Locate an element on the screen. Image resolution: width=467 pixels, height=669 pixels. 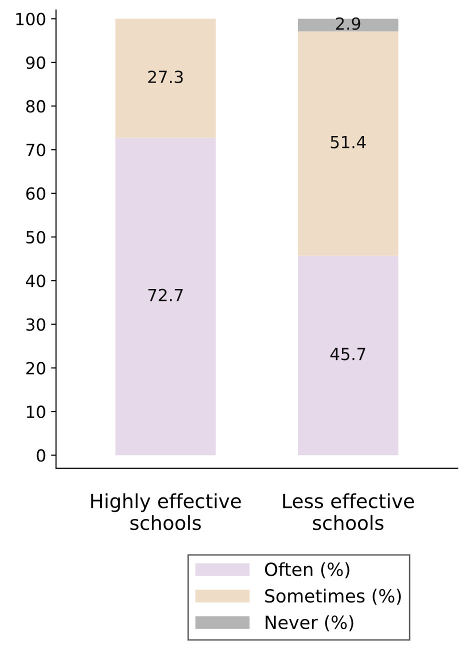
x-tick-label: Highly effective schools is located at coordinates (166, 511).